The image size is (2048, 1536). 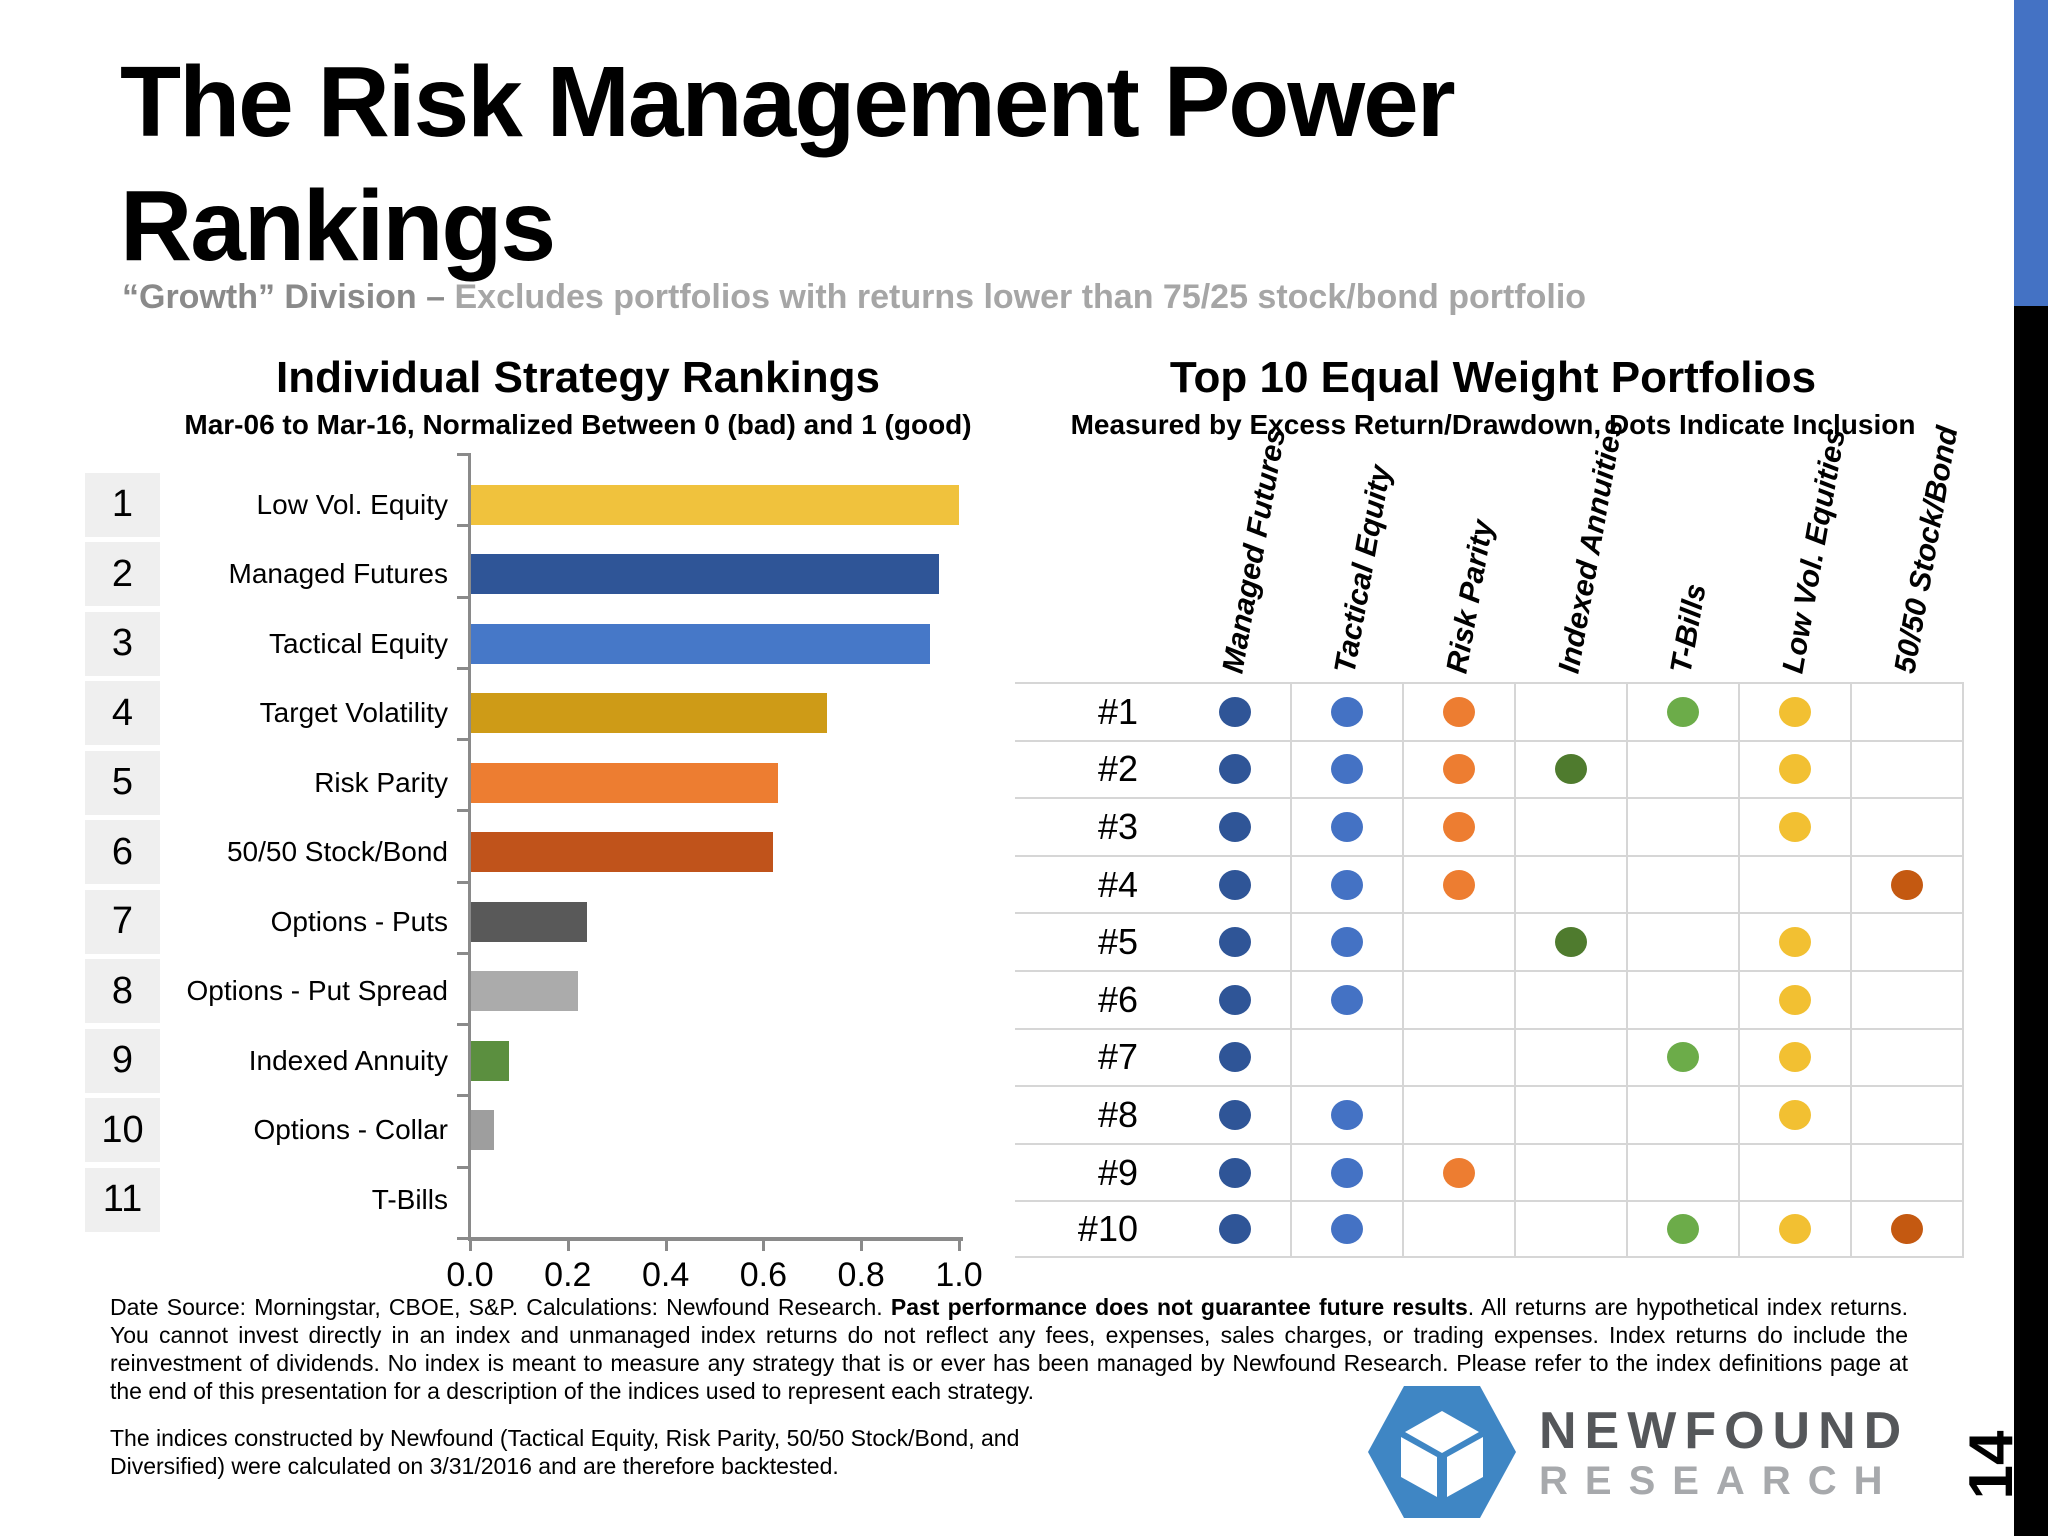 What do you see at coordinates (788, 164) in the screenshot?
I see `page-title: The Risk Management Power Rankings` at bounding box center [788, 164].